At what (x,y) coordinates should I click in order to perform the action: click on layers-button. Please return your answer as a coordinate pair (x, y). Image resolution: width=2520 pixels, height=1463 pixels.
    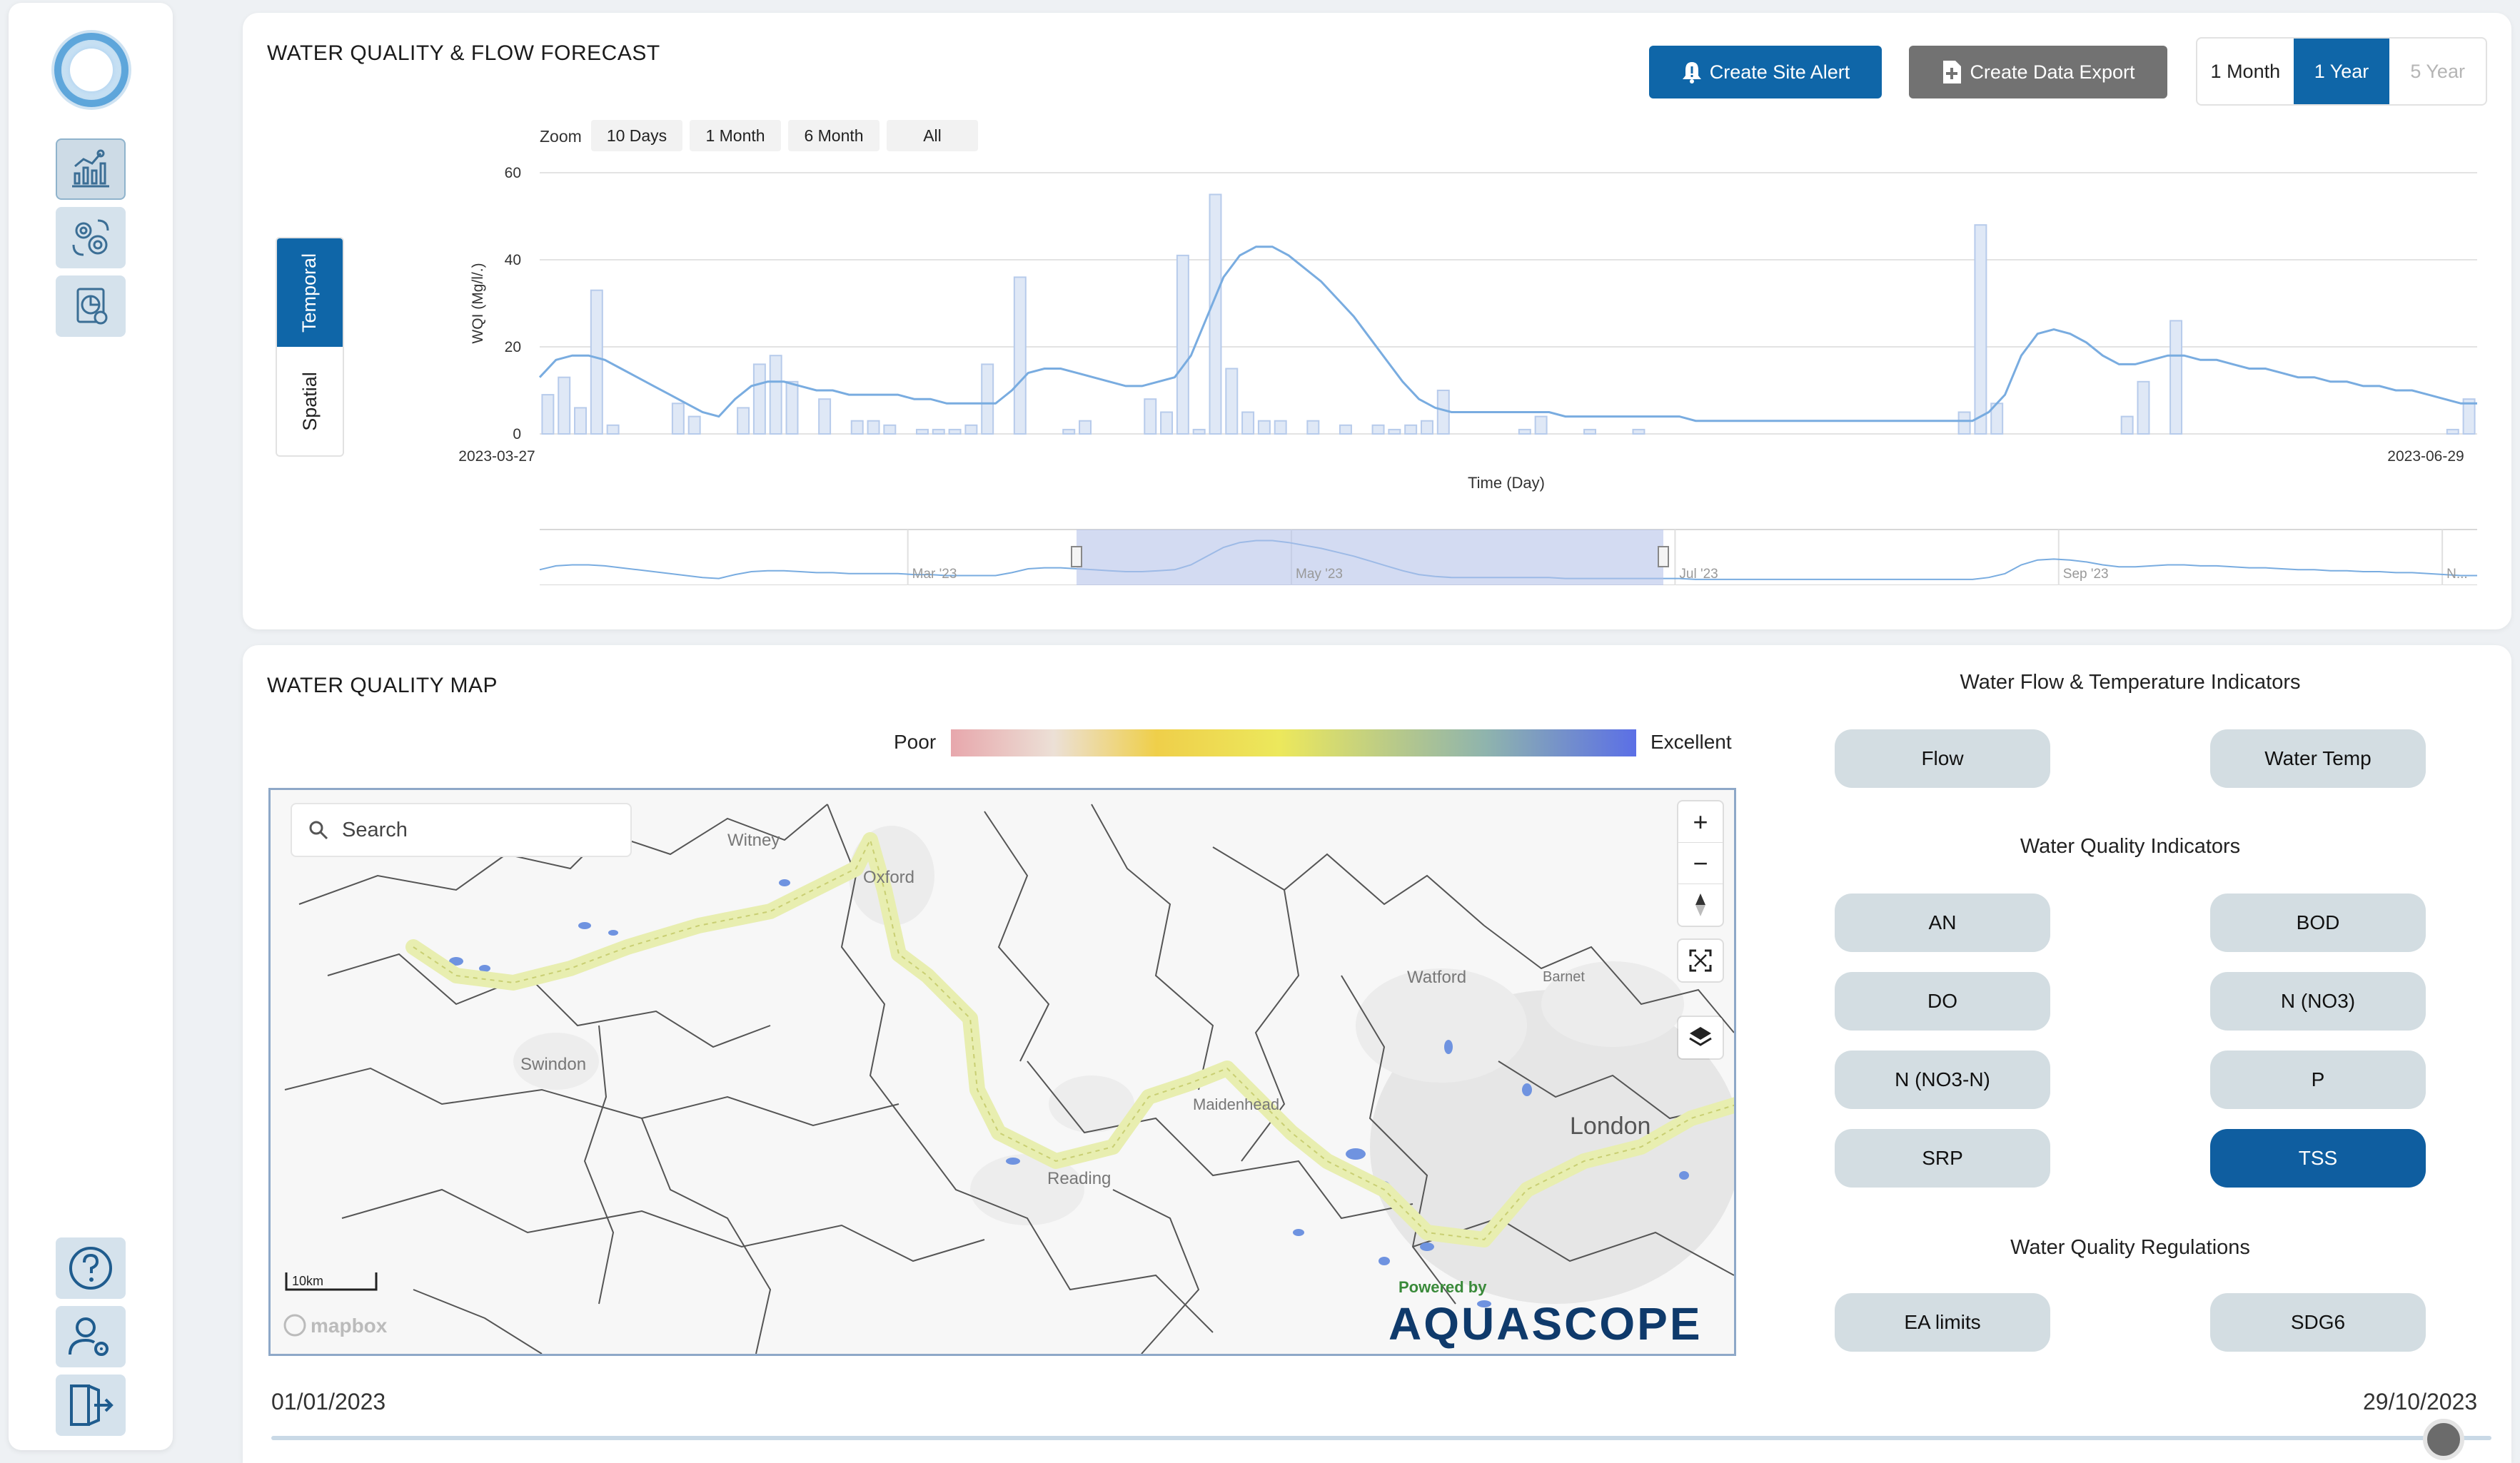
    Looking at the image, I should click on (1700, 1037).